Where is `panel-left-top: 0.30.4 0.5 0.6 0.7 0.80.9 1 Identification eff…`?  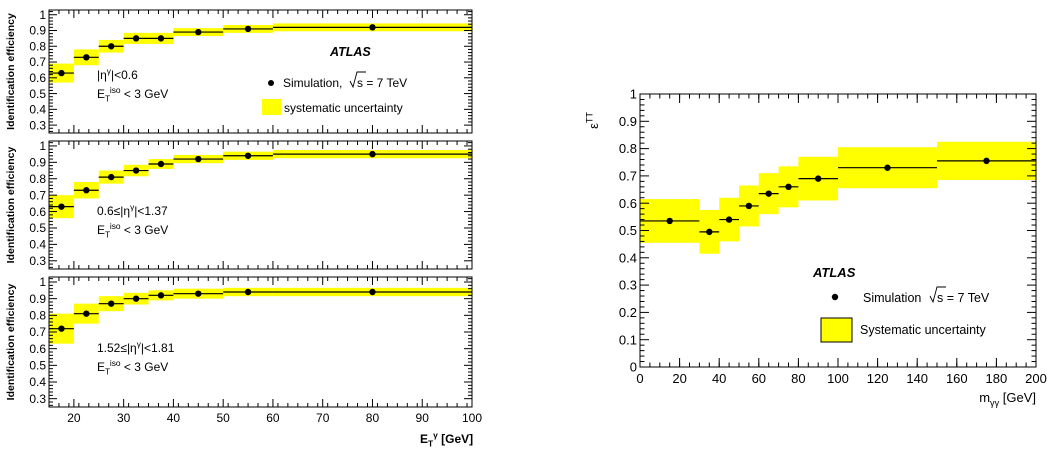 panel-left-top: 0.30.4 0.5 0.6 0.7 0.80.9 1 Identification eff… is located at coordinates (239, 71).